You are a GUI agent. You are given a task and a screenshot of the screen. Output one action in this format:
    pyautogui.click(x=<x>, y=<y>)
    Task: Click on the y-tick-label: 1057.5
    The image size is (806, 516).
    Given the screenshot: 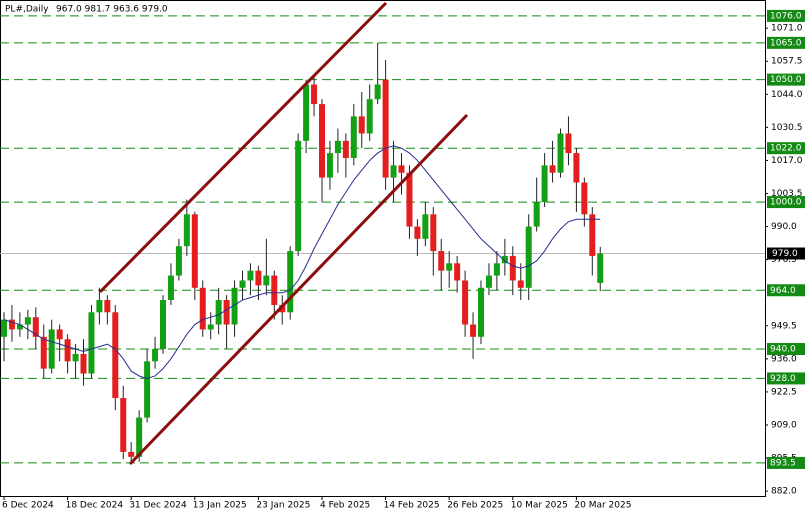 What is the action you would take?
    pyautogui.click(x=787, y=62)
    